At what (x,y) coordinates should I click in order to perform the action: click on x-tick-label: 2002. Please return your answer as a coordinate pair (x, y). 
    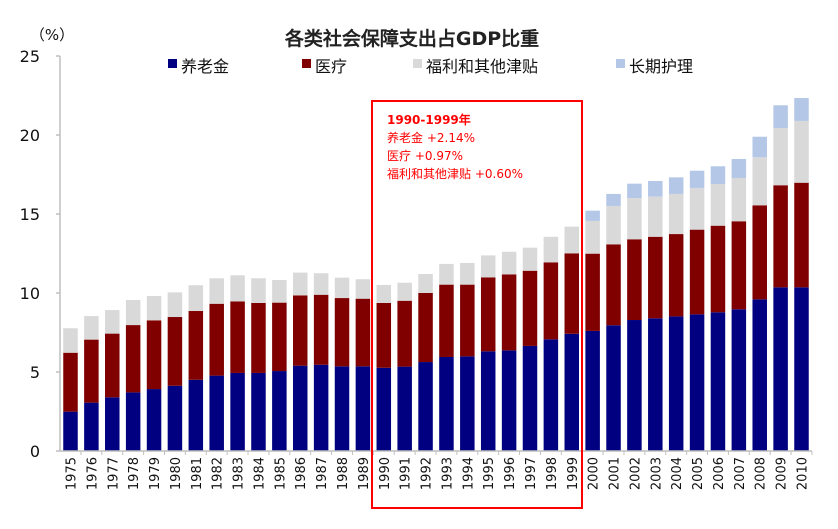
    Looking at the image, I should click on (635, 473).